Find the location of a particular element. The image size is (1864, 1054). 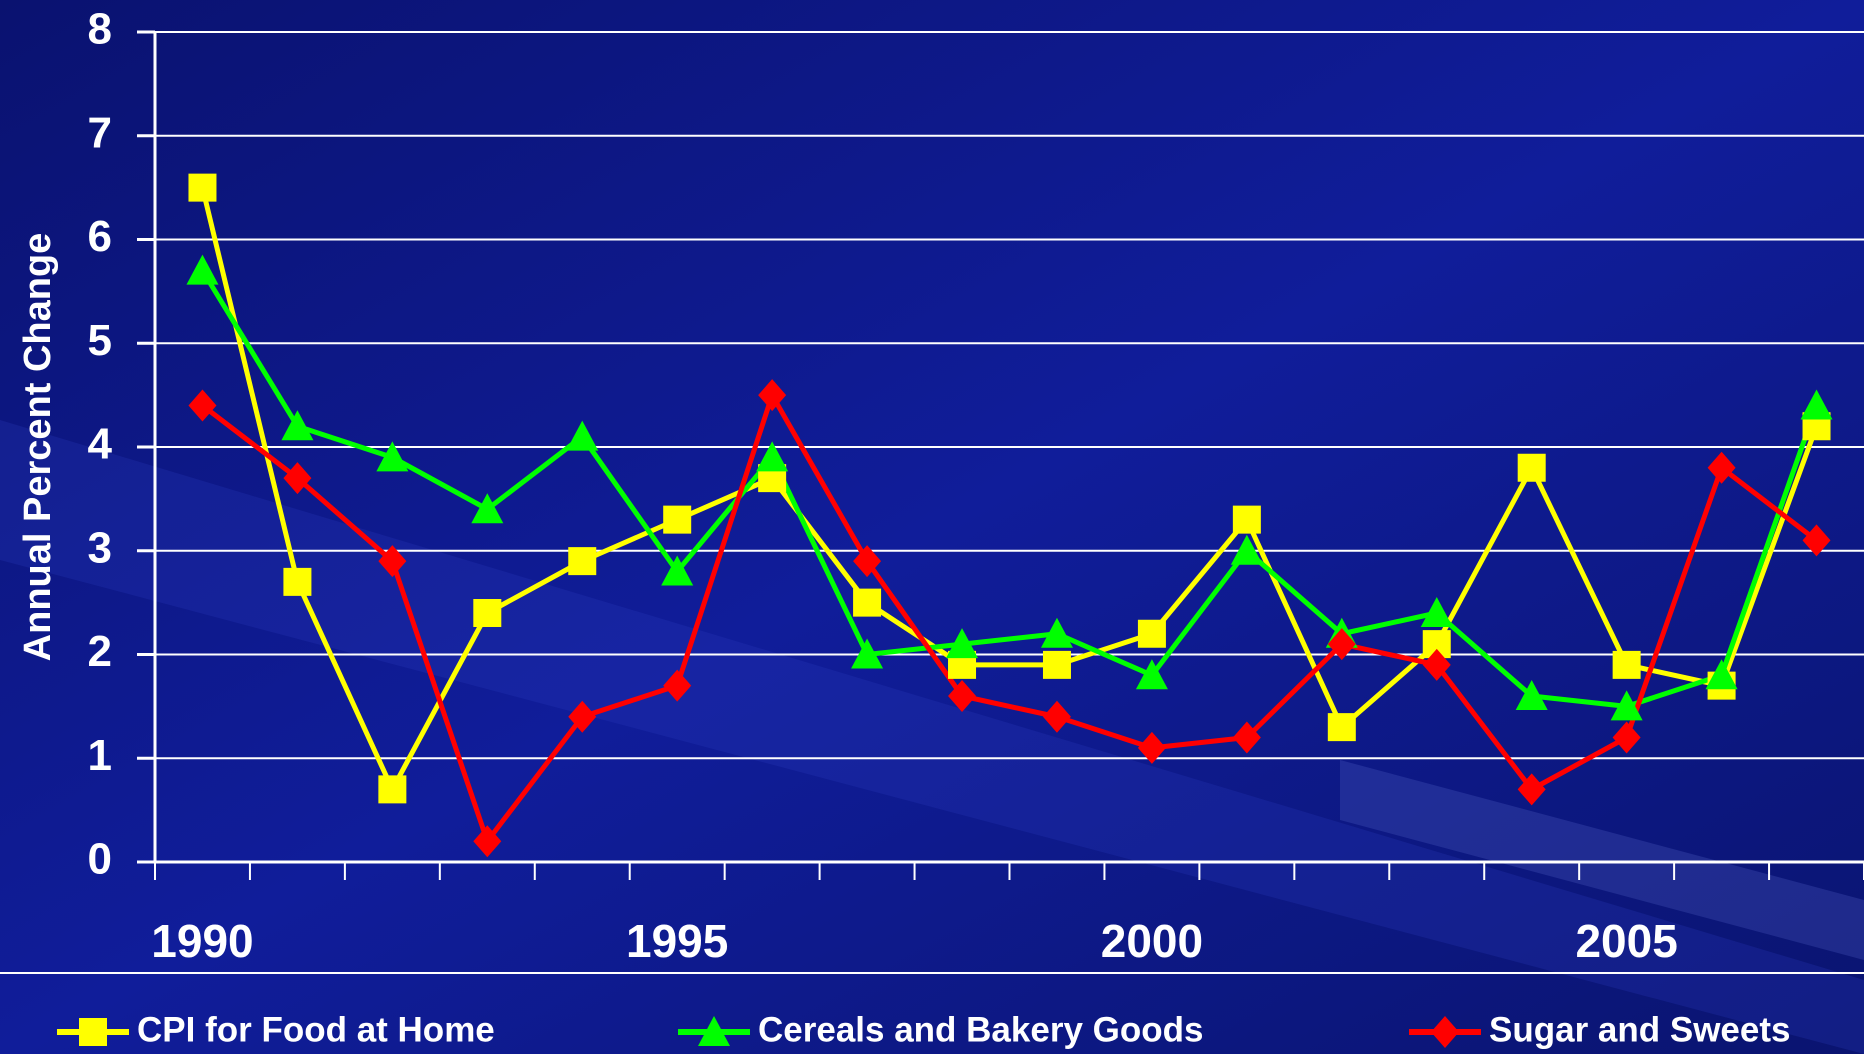

y-tick-label: 2 is located at coordinates (100, 651).